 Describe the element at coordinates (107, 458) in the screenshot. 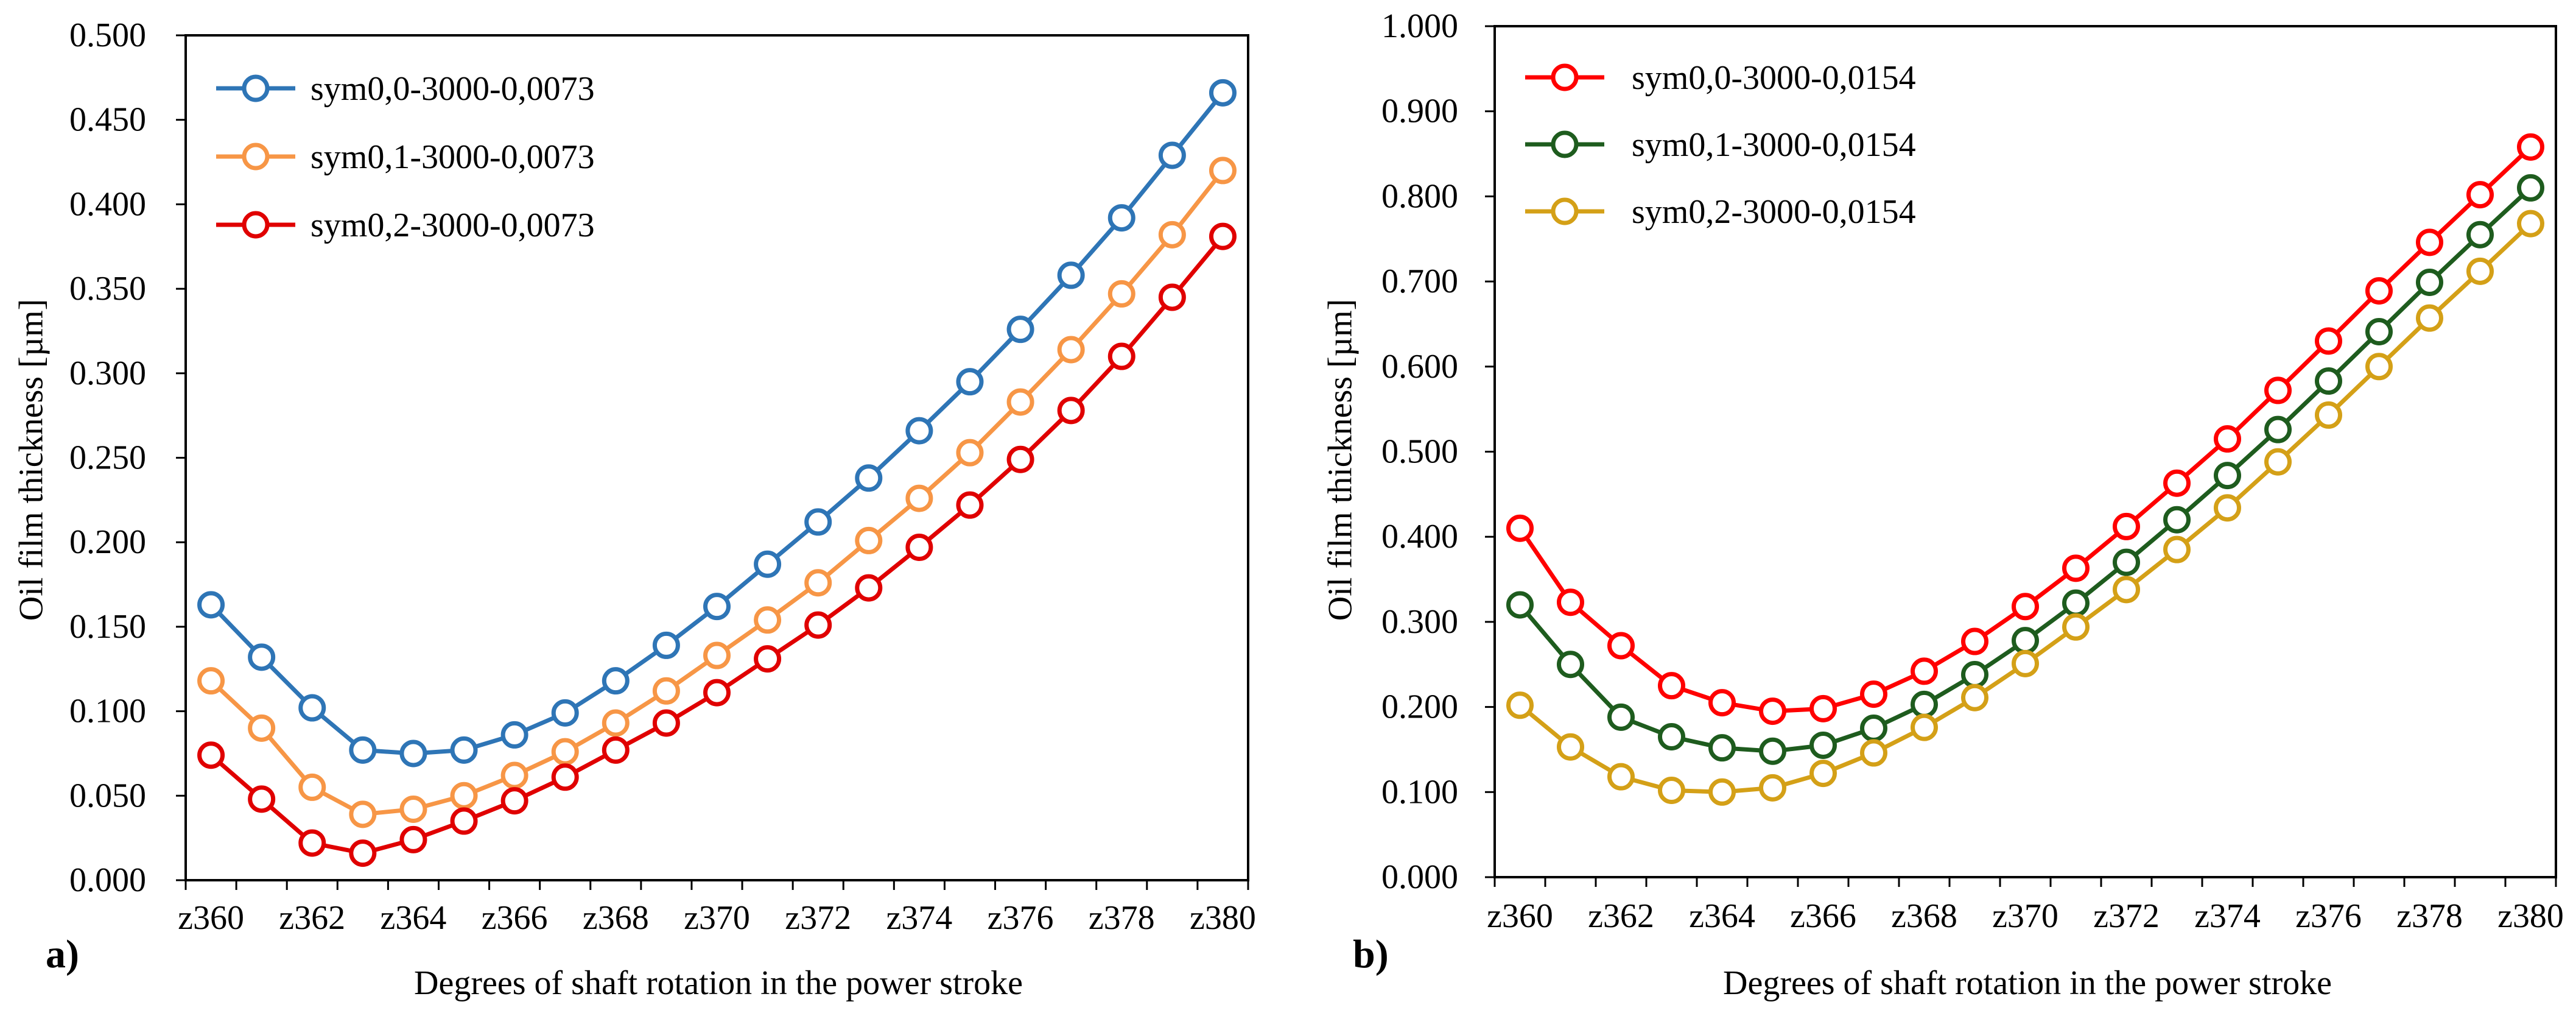

I see `y-tick-label: 0.250` at that location.